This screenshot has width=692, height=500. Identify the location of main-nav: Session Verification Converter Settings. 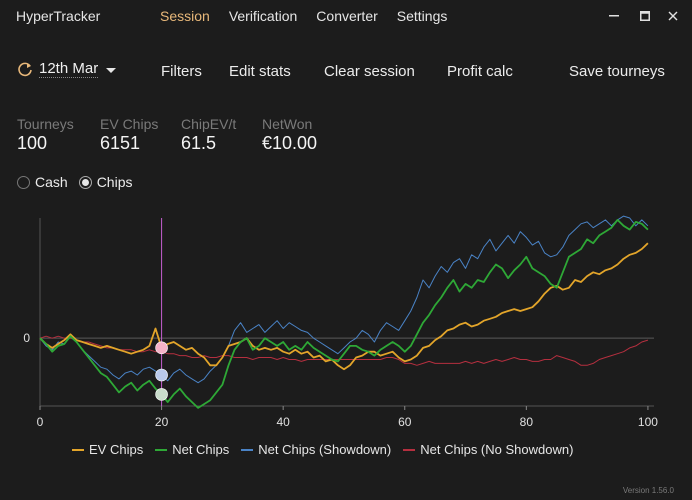
(313, 16).